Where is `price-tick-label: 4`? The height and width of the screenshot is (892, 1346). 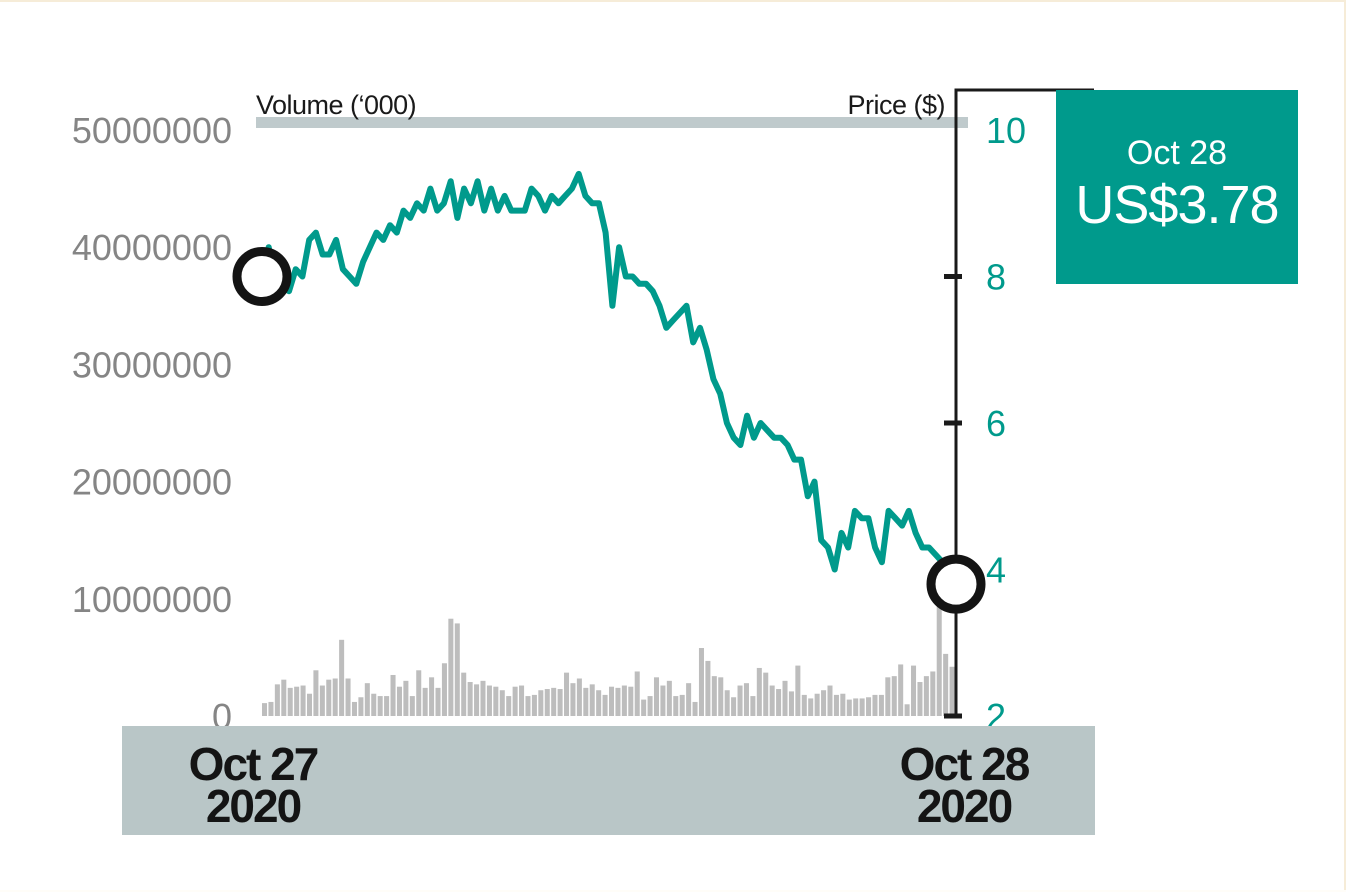 price-tick-label: 4 is located at coordinates (996, 570).